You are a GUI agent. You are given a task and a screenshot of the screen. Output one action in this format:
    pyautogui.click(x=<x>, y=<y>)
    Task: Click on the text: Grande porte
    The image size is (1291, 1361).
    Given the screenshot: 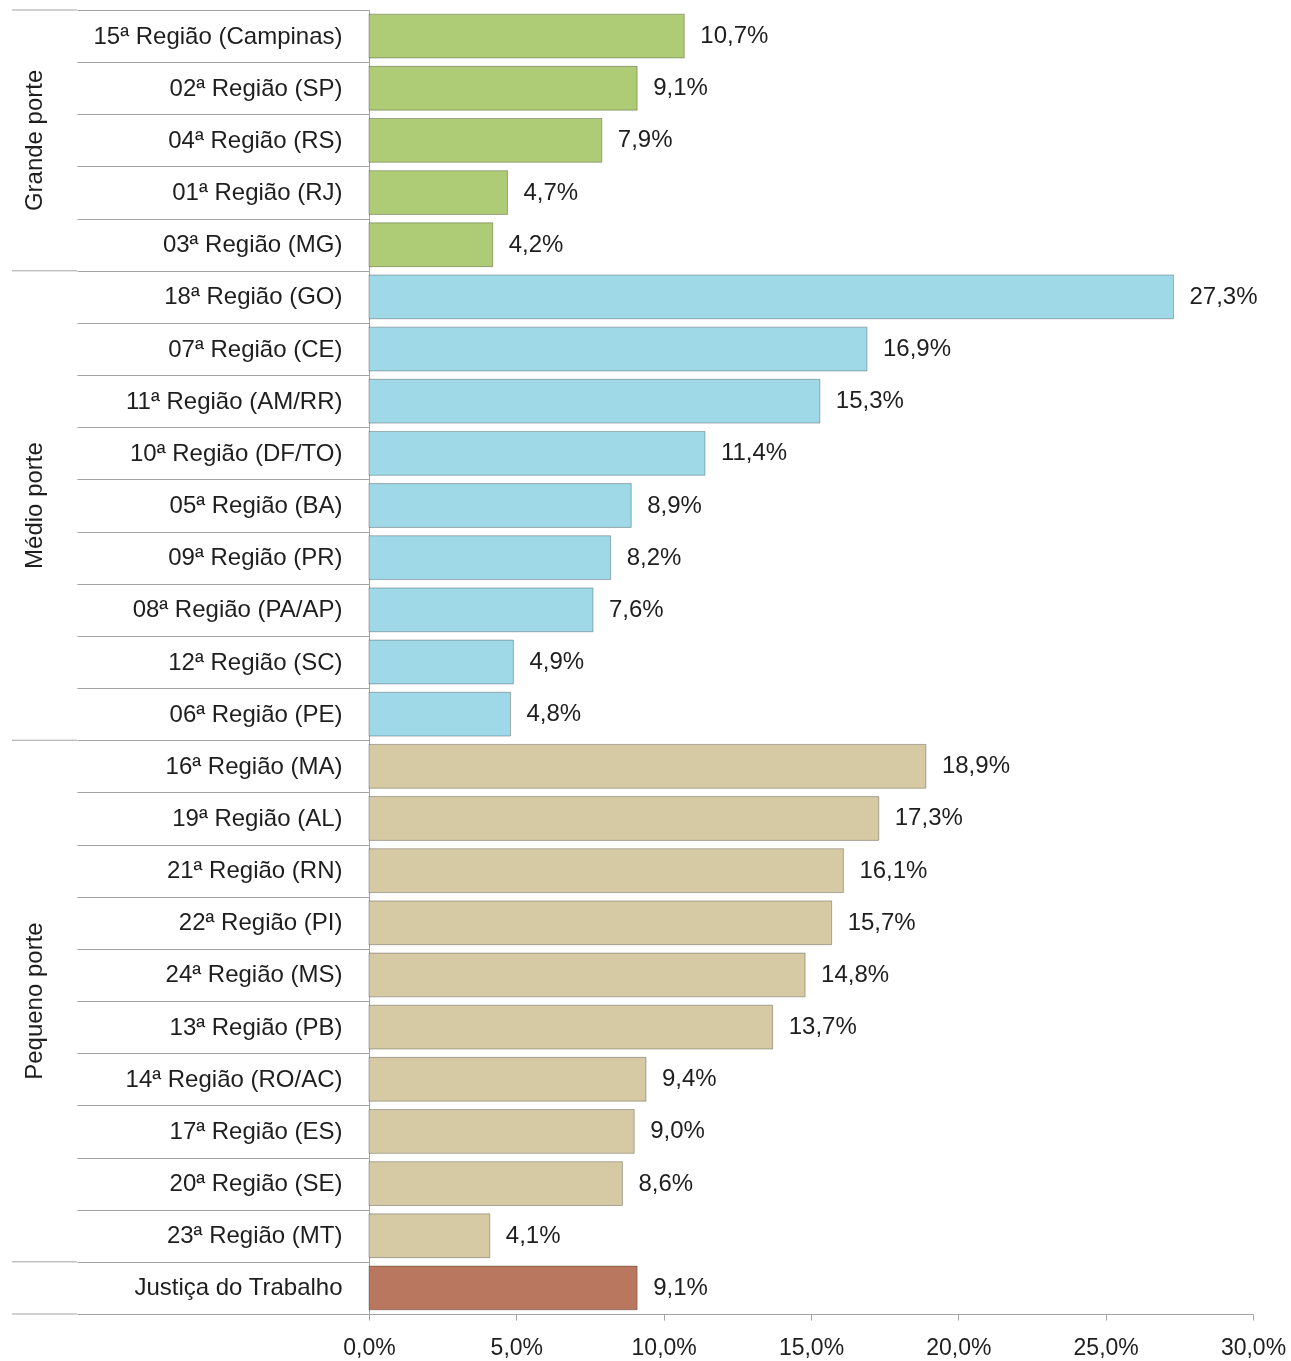 What is the action you would take?
    pyautogui.click(x=33, y=140)
    